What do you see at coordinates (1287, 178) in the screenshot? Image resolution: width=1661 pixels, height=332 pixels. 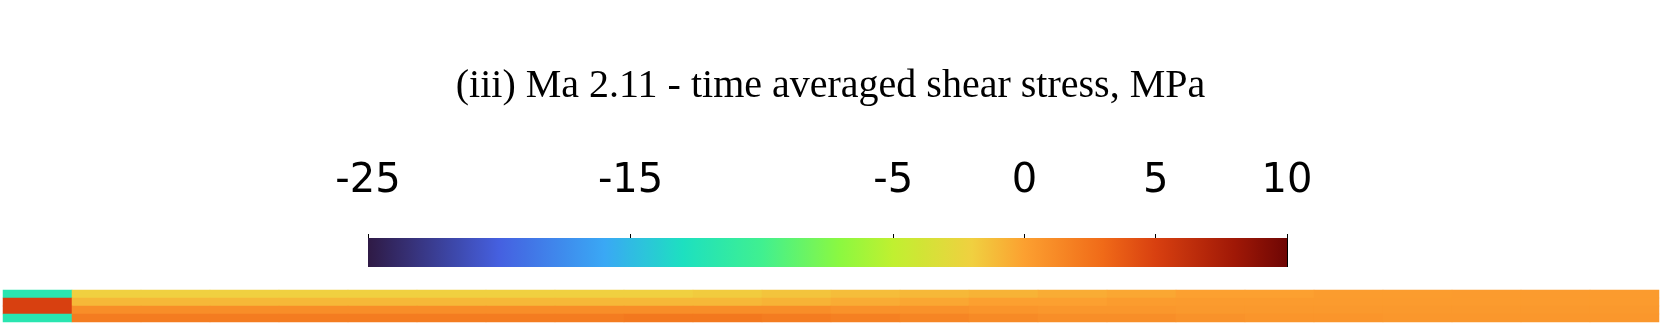 I see `color-bar-label: 10` at bounding box center [1287, 178].